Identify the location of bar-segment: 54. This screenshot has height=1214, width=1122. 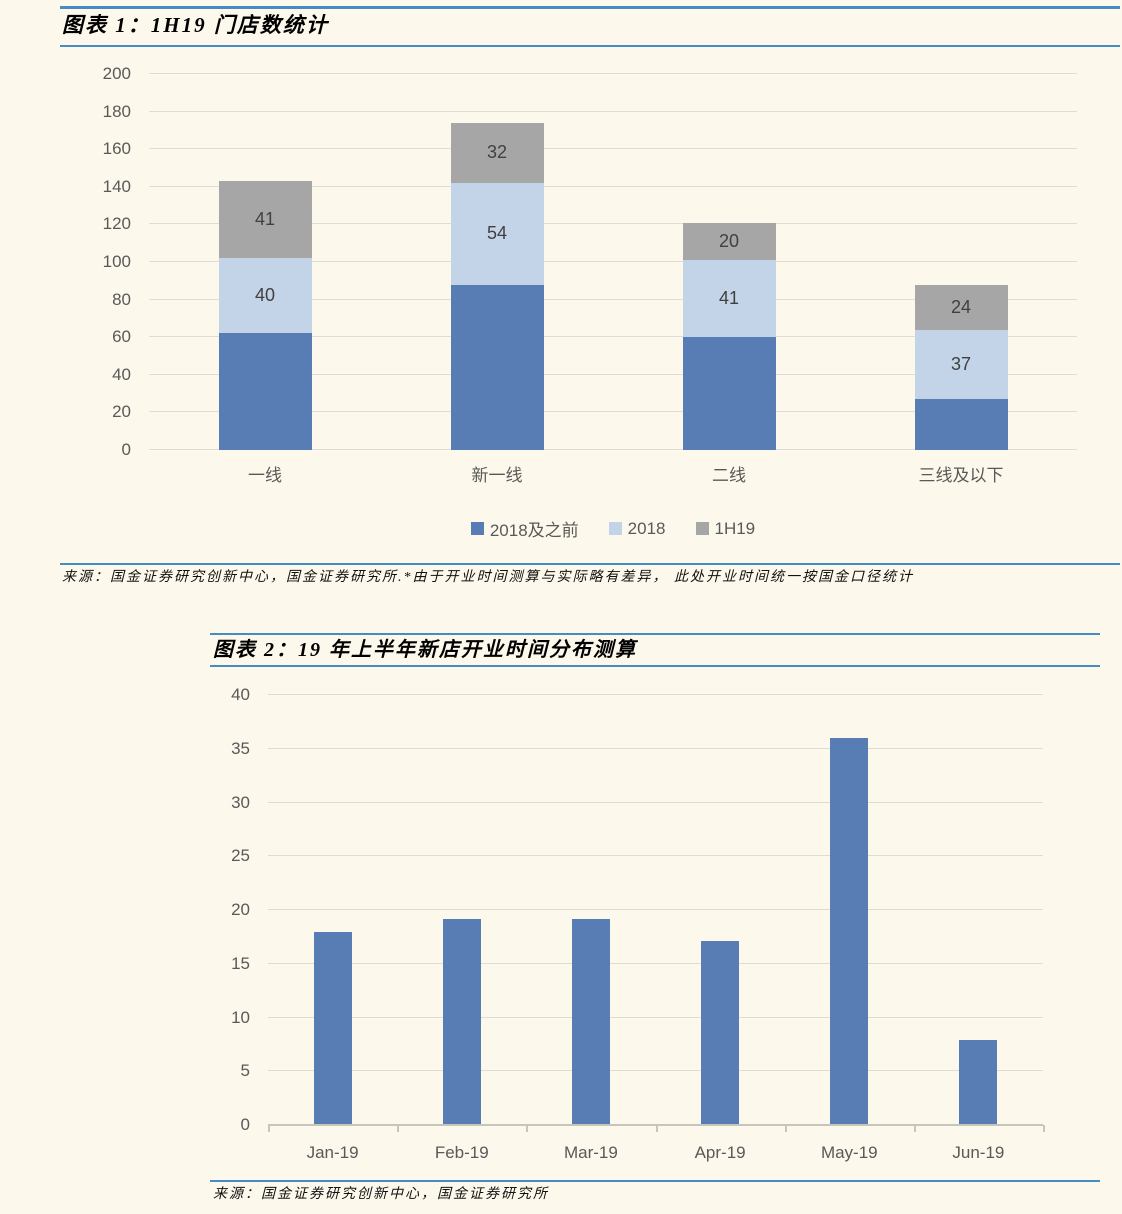
(497, 234).